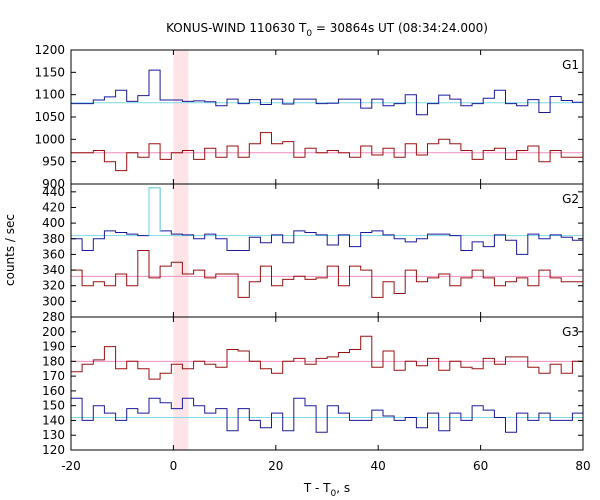 Image resolution: width=600 pixels, height=500 pixels. I want to click on y-tick-label: 130, so click(53, 435).